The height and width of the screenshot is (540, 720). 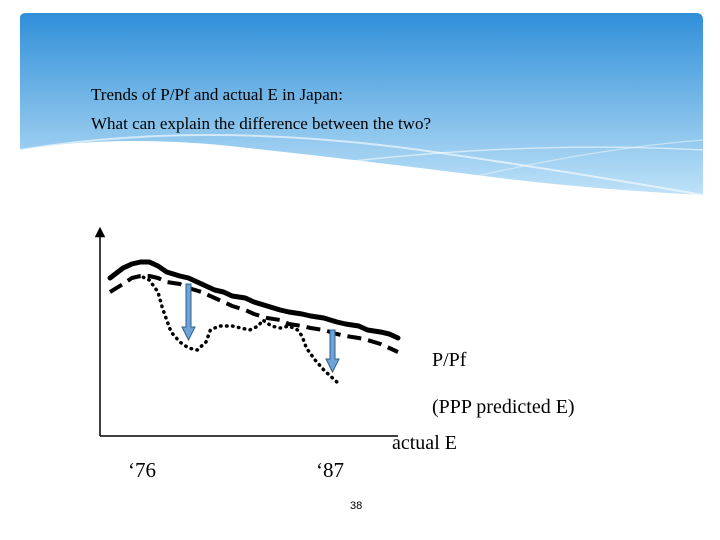 What do you see at coordinates (217, 94) in the screenshot?
I see `slide-title-line-1: Trends of P/Pf and actual E in Japan:` at bounding box center [217, 94].